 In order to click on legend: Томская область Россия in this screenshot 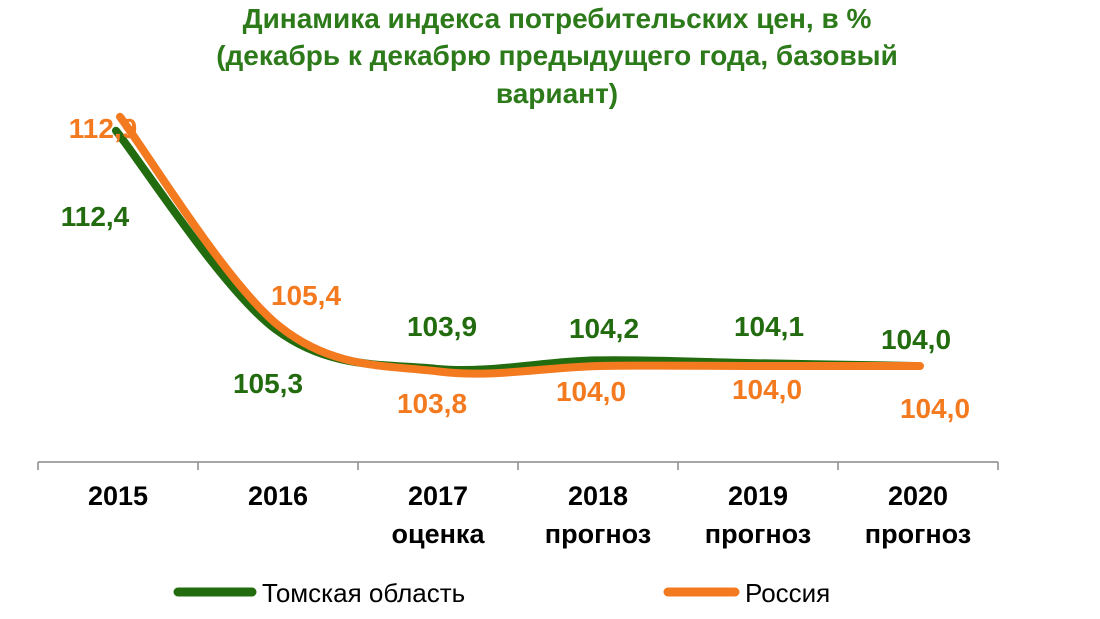, I will do `click(501, 593)`.